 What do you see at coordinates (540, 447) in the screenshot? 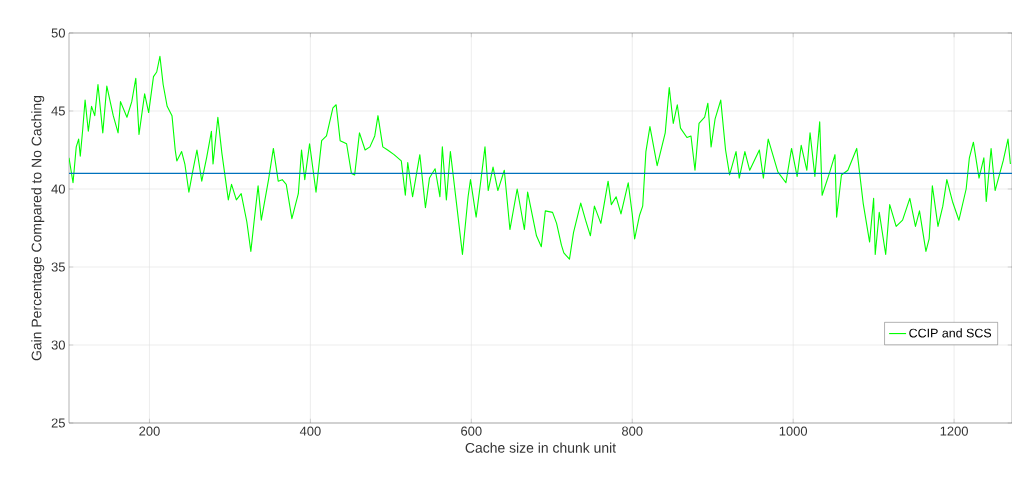
I see `x-axis-title: Cache size in chunk unit` at bounding box center [540, 447].